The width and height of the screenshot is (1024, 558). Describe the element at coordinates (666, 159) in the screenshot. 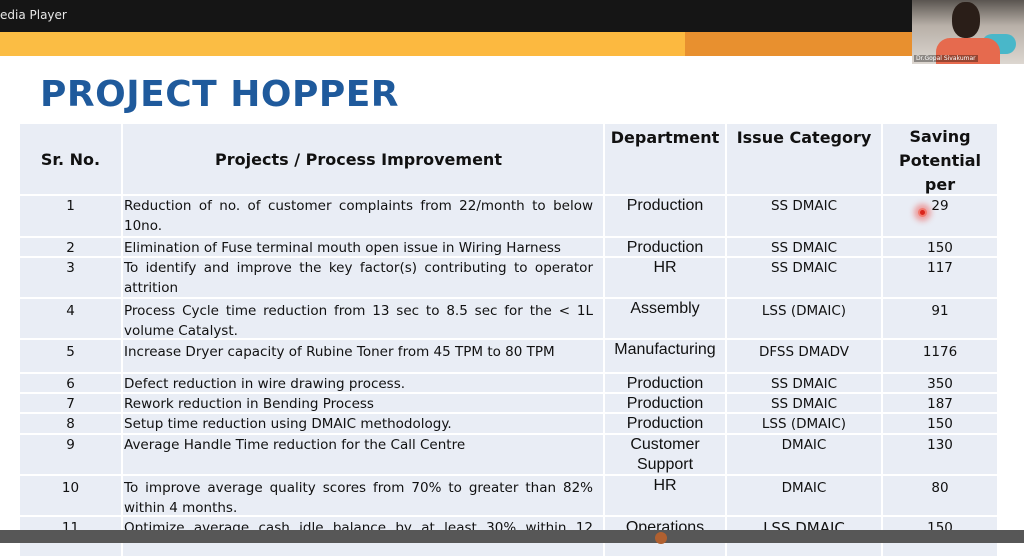

I see `header-department: Department` at that location.